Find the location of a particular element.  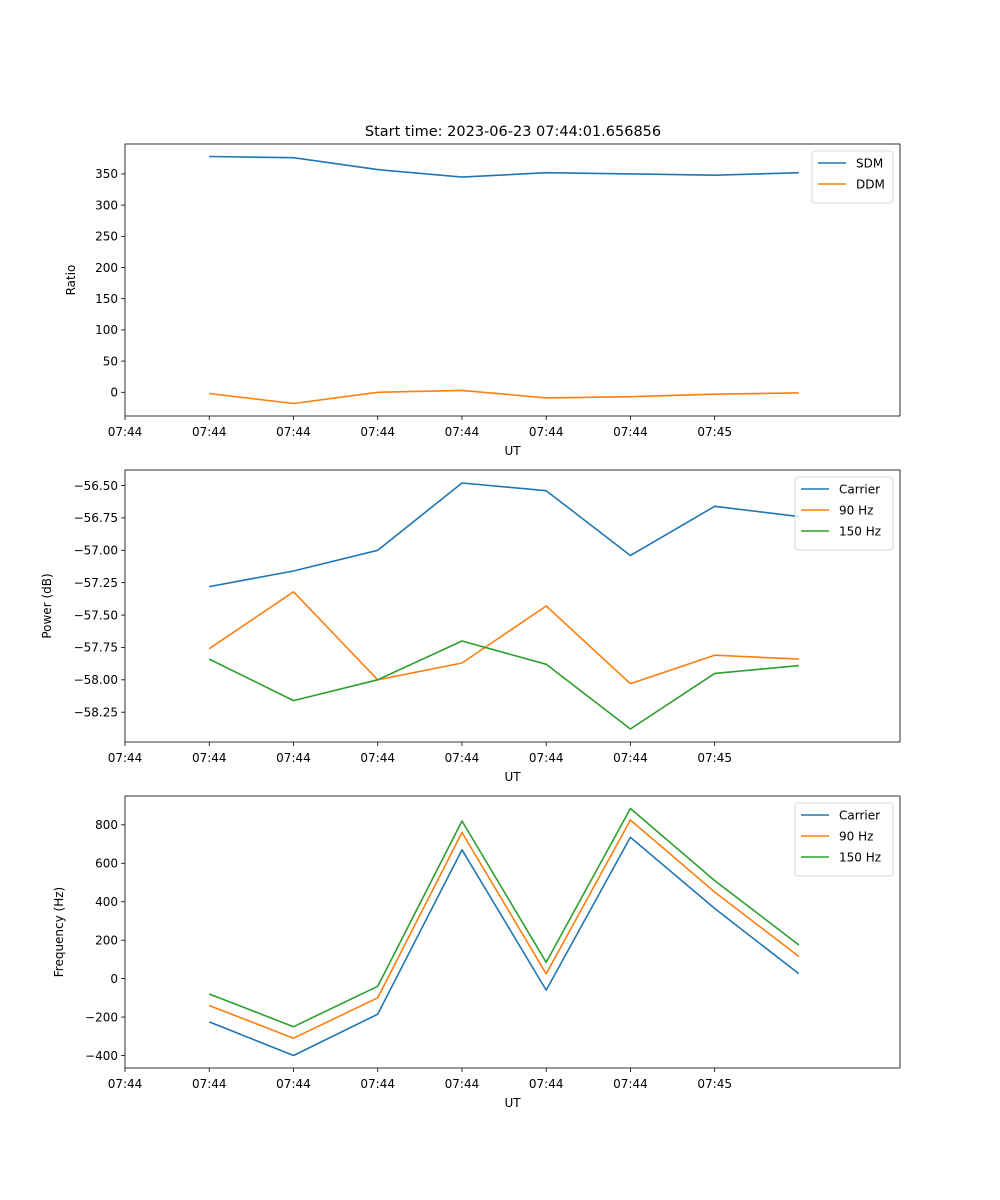

y-tick-label: −57.00 is located at coordinates (96, 551).